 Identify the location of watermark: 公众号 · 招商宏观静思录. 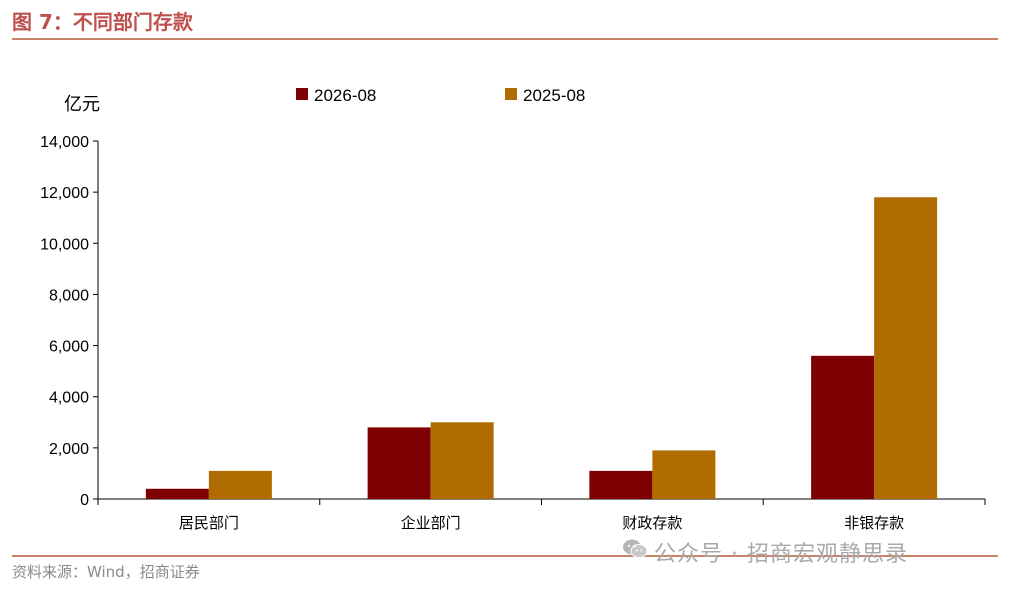
(765, 552).